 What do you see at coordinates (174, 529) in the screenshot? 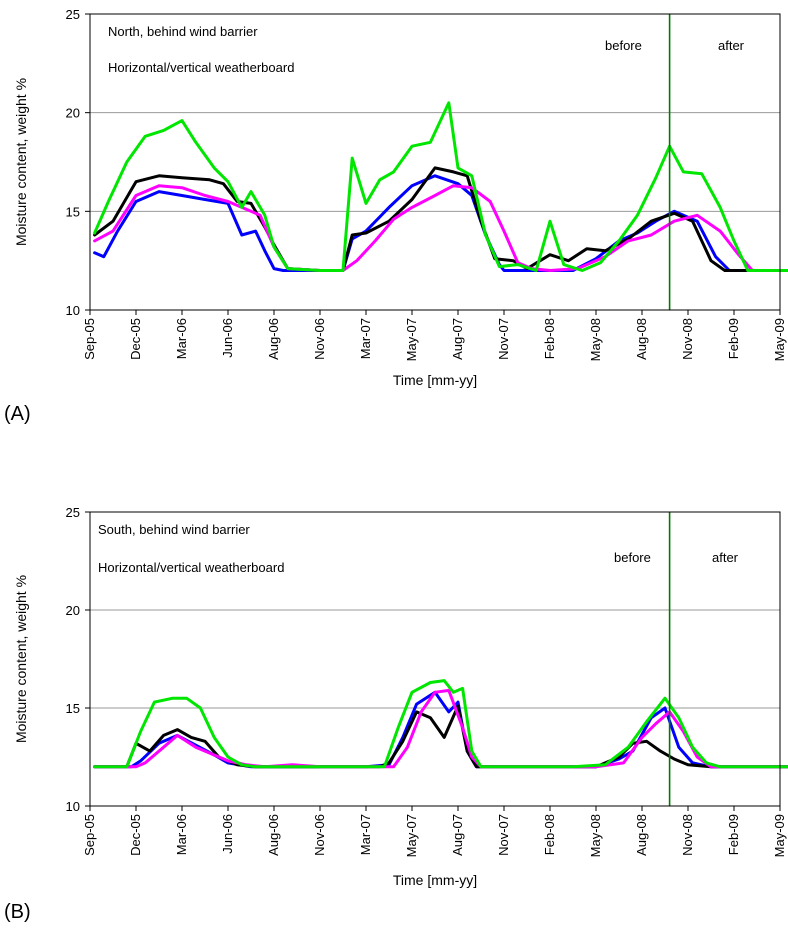
I see `location-annotation: South, behind wind barrier` at bounding box center [174, 529].